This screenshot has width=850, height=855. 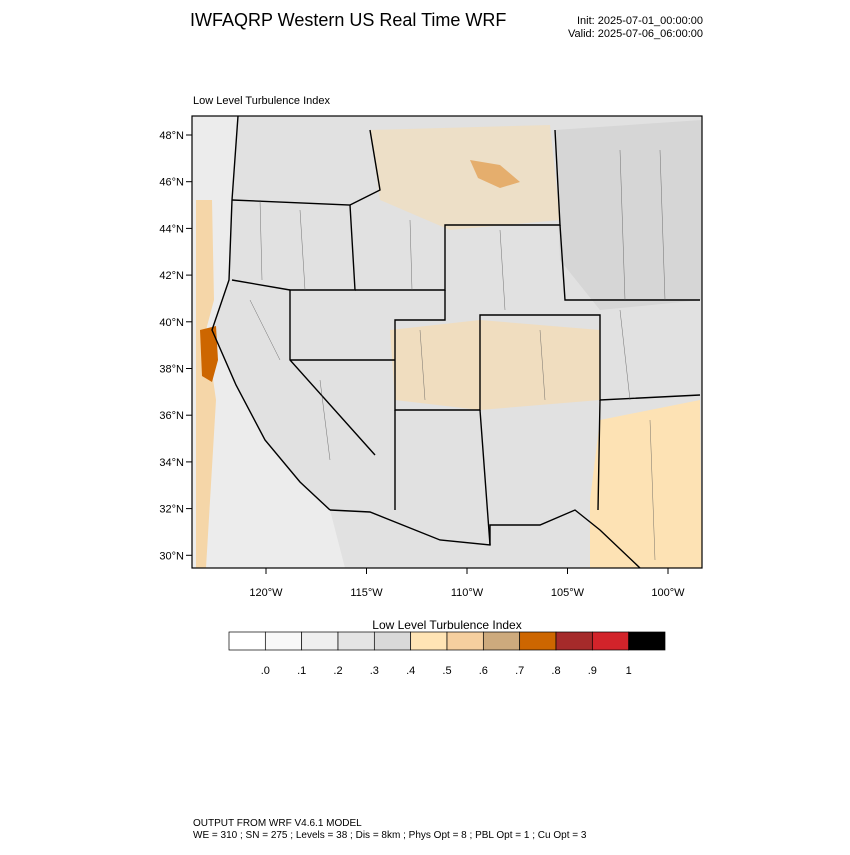 I want to click on lat-label: 34°N, so click(x=171, y=463).